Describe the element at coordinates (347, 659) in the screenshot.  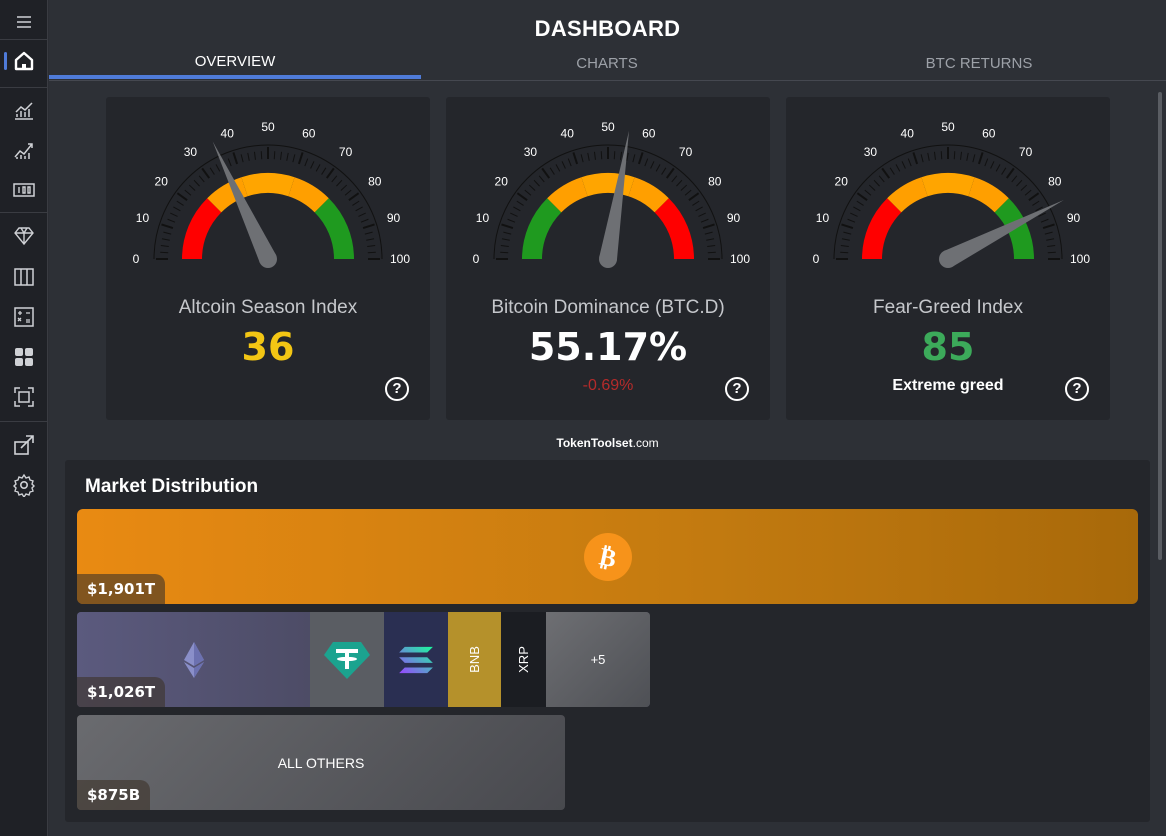
I see `tether-icon` at that location.